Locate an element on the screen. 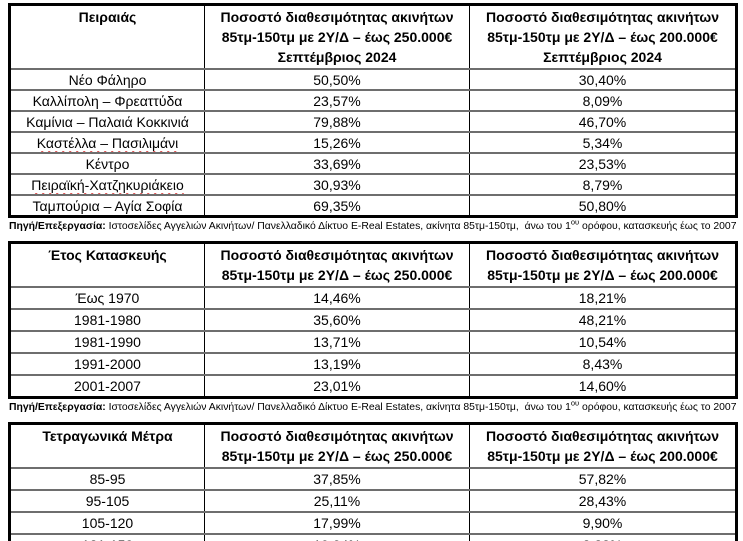  category-cell: Ταμπούρια – Αγία Σοφία is located at coordinates (107, 206).